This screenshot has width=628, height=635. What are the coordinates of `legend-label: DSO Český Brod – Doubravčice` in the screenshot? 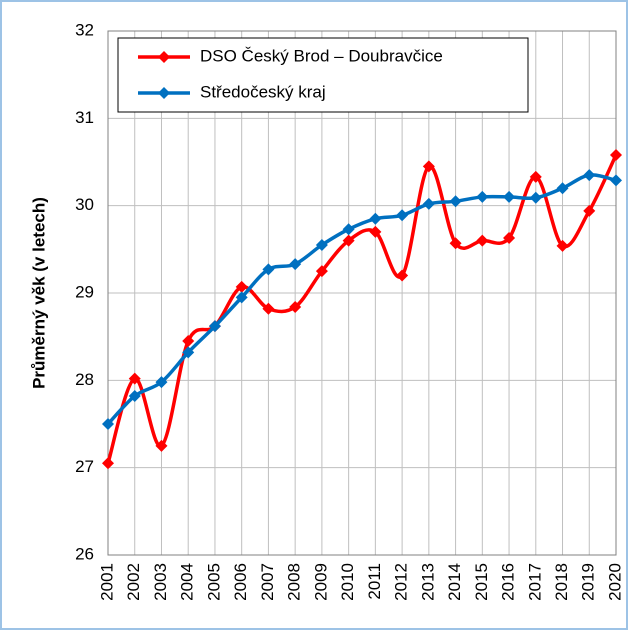 It's located at (321, 55).